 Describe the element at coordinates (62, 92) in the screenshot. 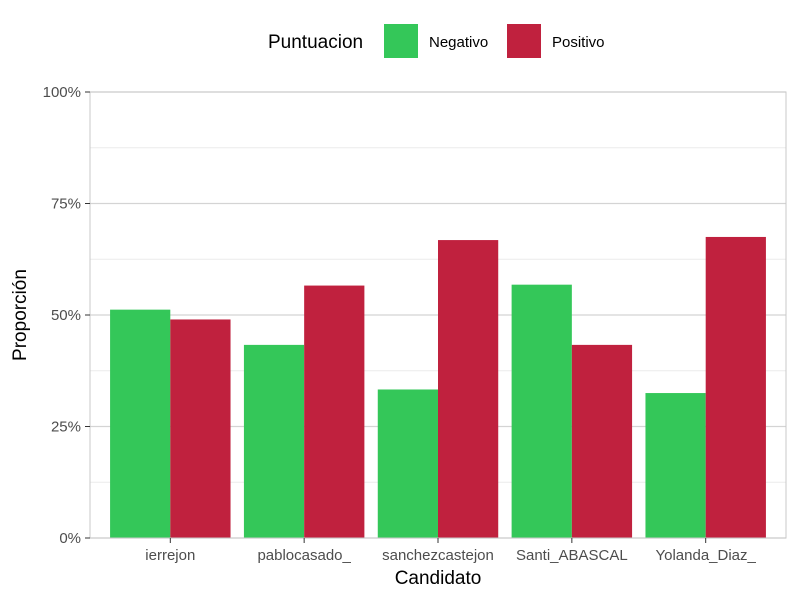

I see `y-tick-label: 100%` at that location.